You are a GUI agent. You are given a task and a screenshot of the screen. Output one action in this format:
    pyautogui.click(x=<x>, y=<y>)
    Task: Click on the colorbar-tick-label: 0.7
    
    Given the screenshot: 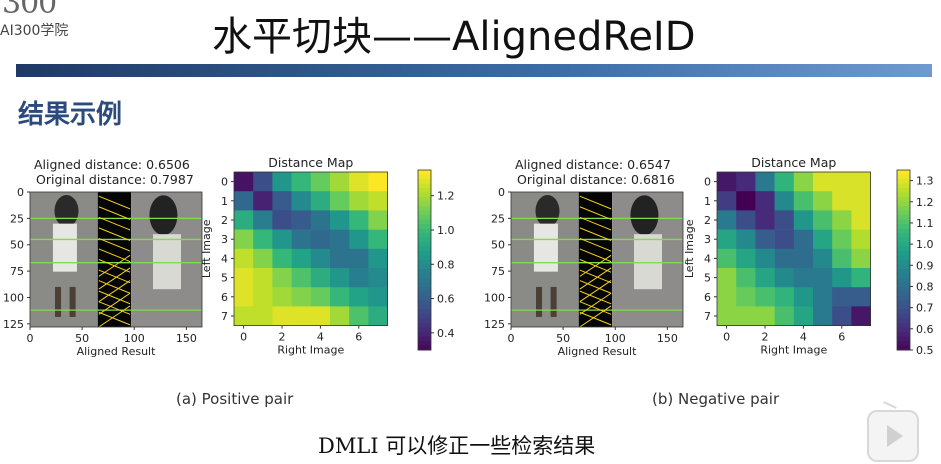 What is the action you would take?
    pyautogui.click(x=925, y=308)
    